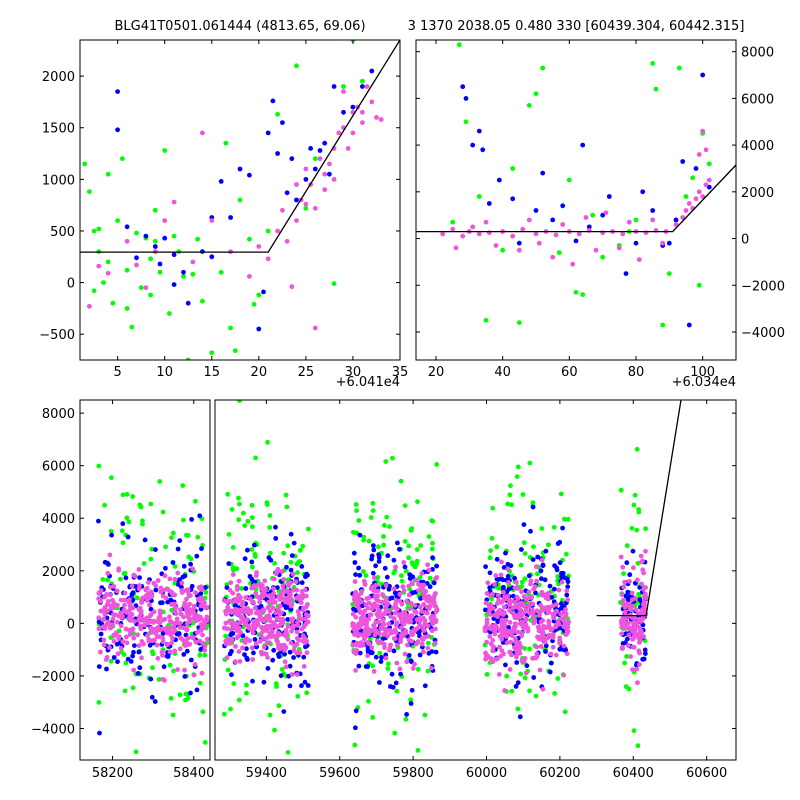  Describe the element at coordinates (757, 193) in the screenshot. I see `y-tick-label: 2000` at that location.